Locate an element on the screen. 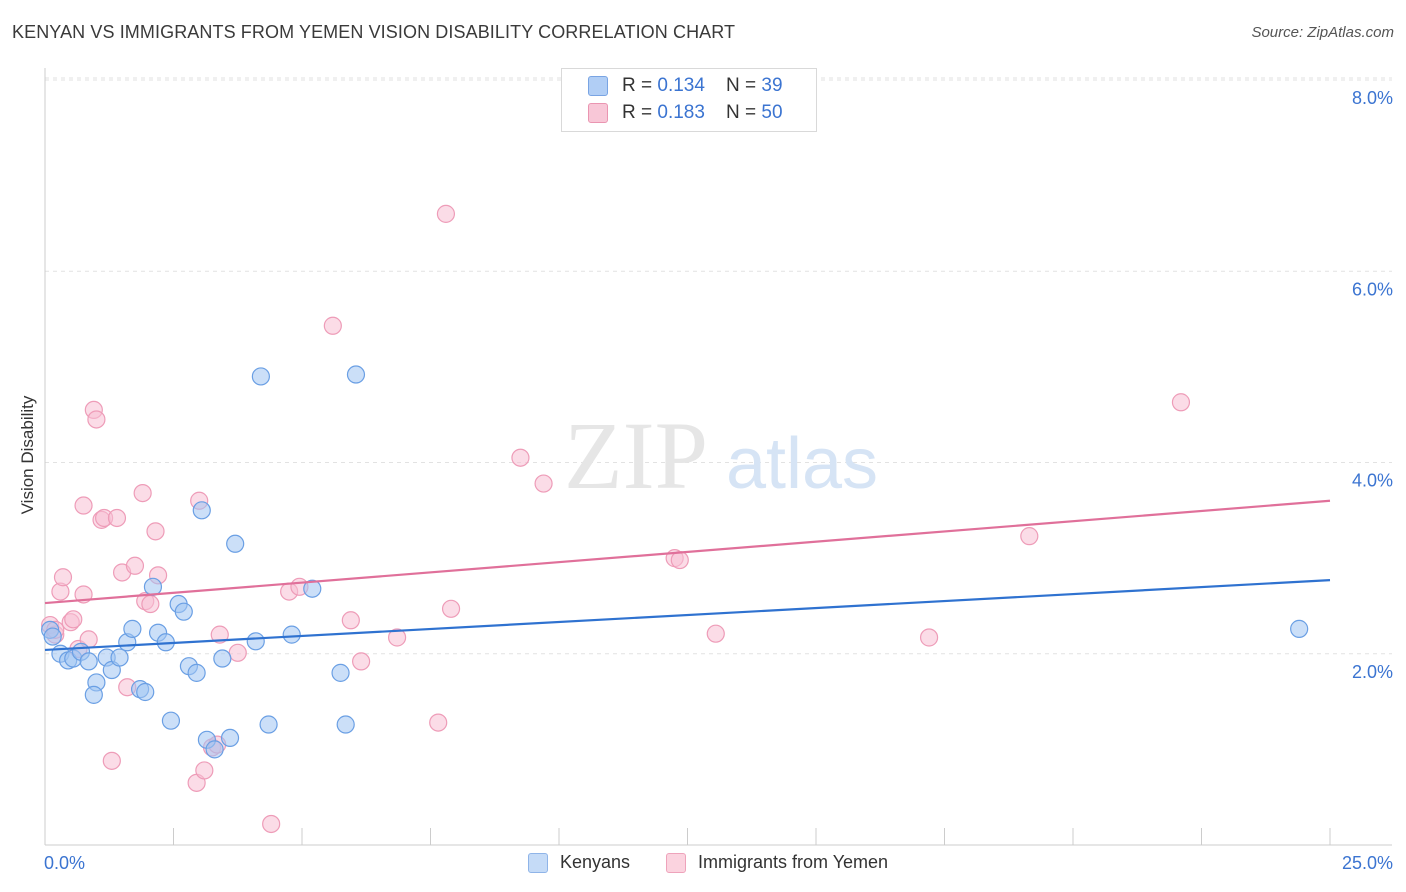 The width and height of the screenshot is (1406, 892). legend-text-kenyans: R = 0.134 N = 39 is located at coordinates (702, 86).